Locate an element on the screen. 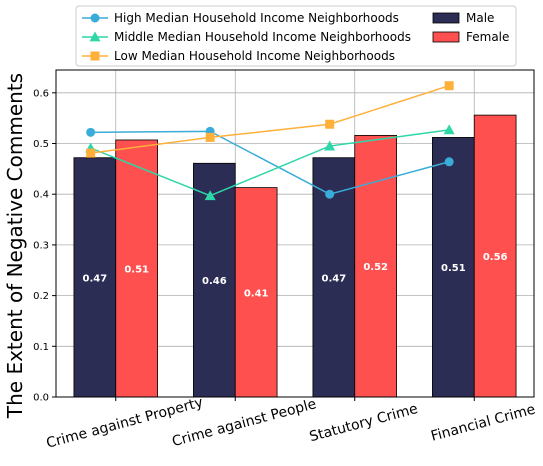  legend-entry: Male is located at coordinates (480, 18).